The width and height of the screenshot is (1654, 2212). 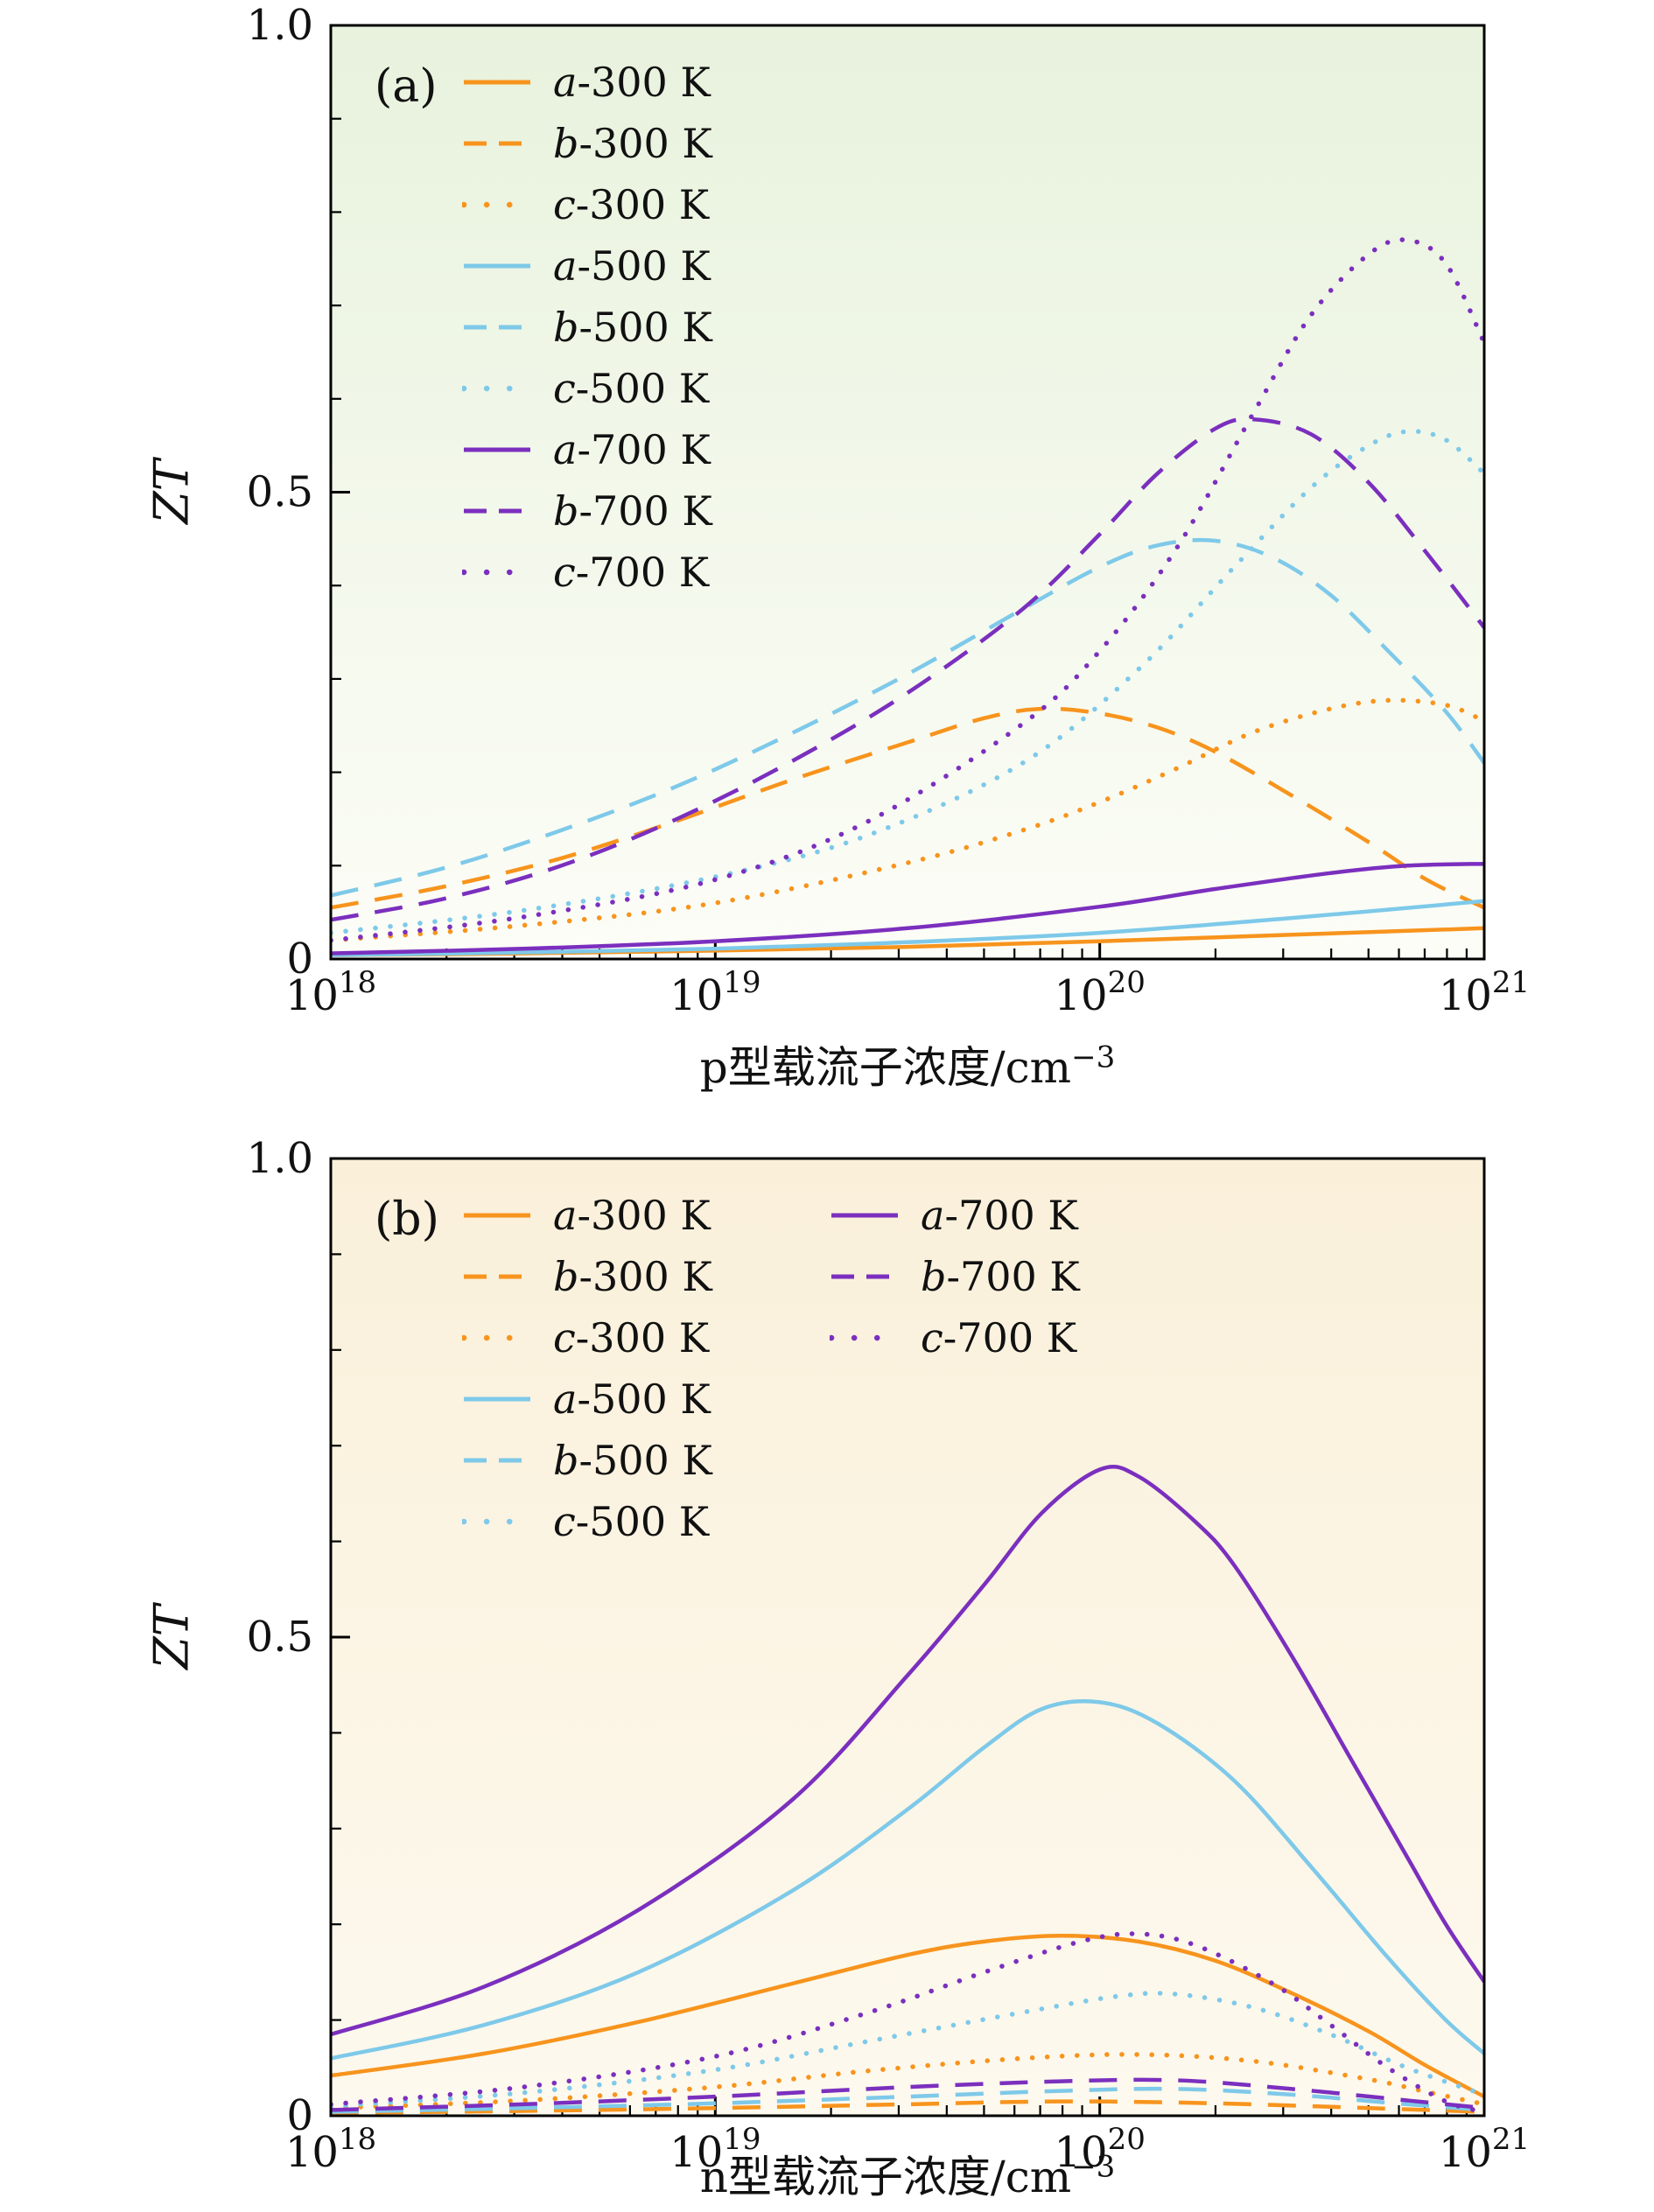 What do you see at coordinates (1093, 2167) in the screenshot?
I see `x-axis-label-b-sup: −3` at bounding box center [1093, 2167].